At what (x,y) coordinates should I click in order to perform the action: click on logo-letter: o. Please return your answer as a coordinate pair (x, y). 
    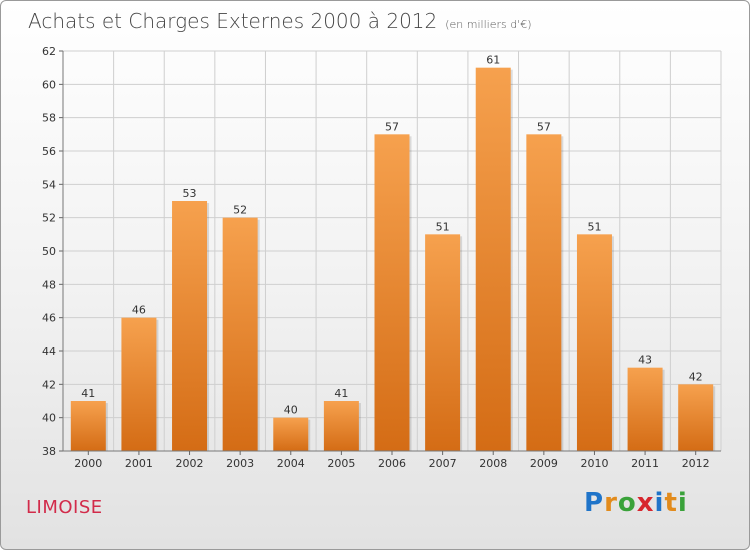
    Looking at the image, I should click on (627, 503).